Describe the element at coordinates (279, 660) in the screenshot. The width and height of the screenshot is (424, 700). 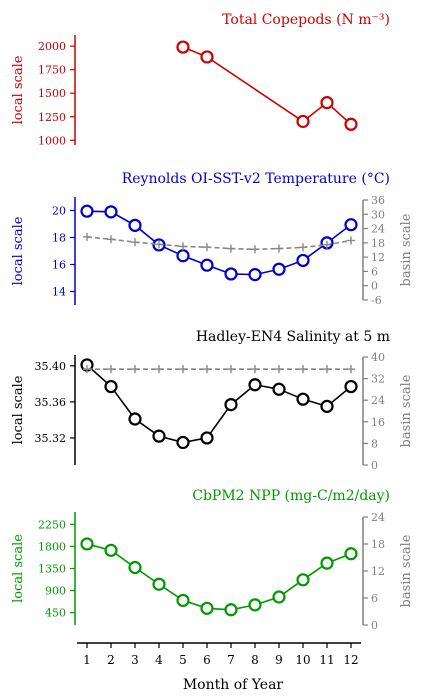
I see `x-tick-label: 9` at that location.